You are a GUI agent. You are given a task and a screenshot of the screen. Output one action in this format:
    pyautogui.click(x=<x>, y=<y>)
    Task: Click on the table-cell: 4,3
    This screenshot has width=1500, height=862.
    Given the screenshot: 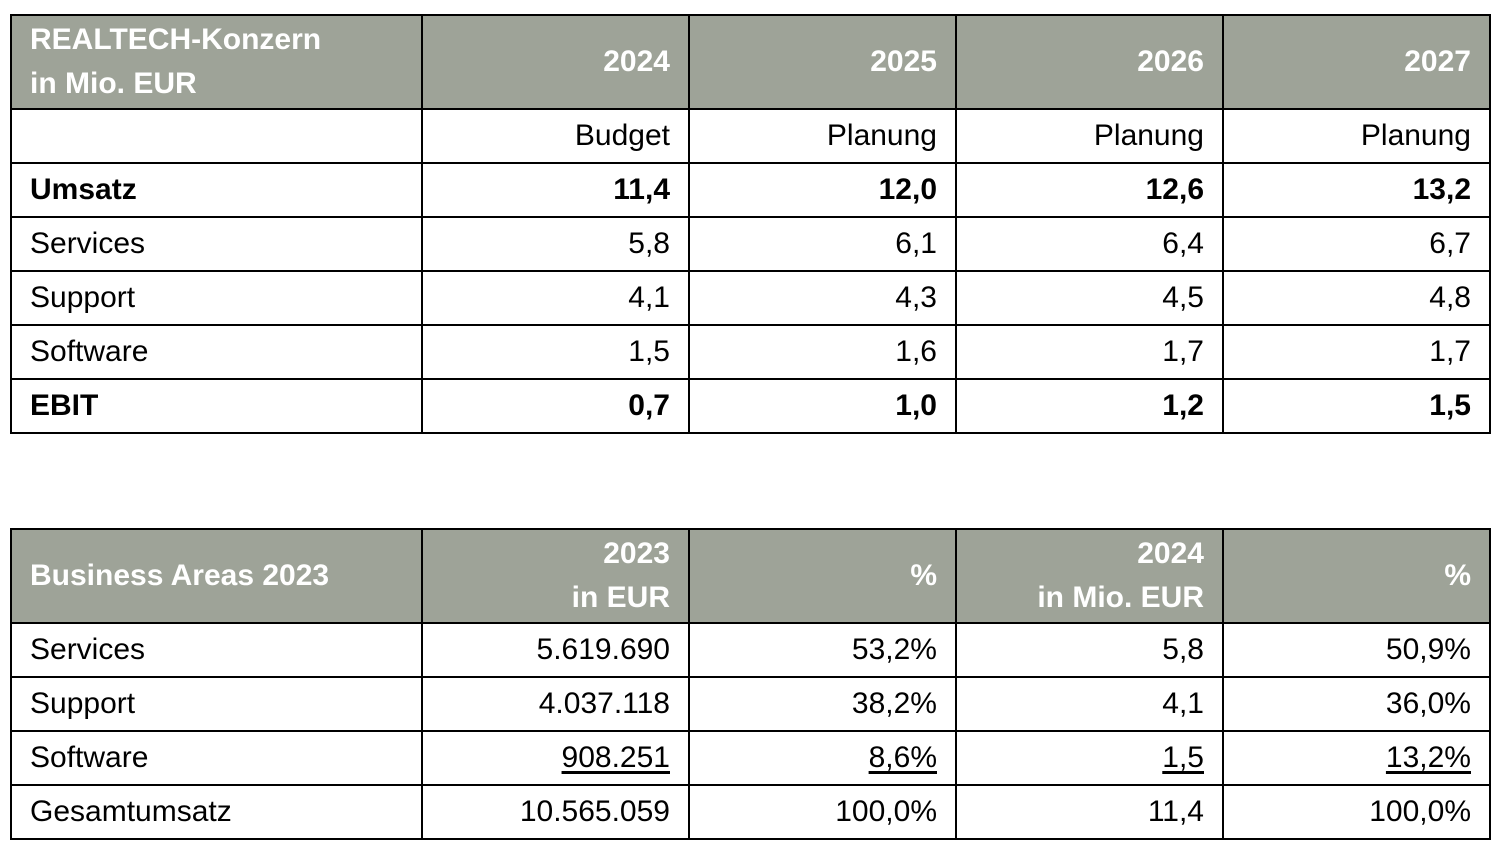 What is the action you would take?
    pyautogui.click(x=822, y=298)
    